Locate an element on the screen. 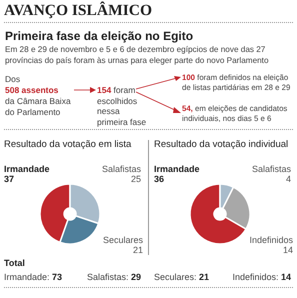  text: 154 foram escolhidos nessa primeira fase is located at coordinates (122, 106).